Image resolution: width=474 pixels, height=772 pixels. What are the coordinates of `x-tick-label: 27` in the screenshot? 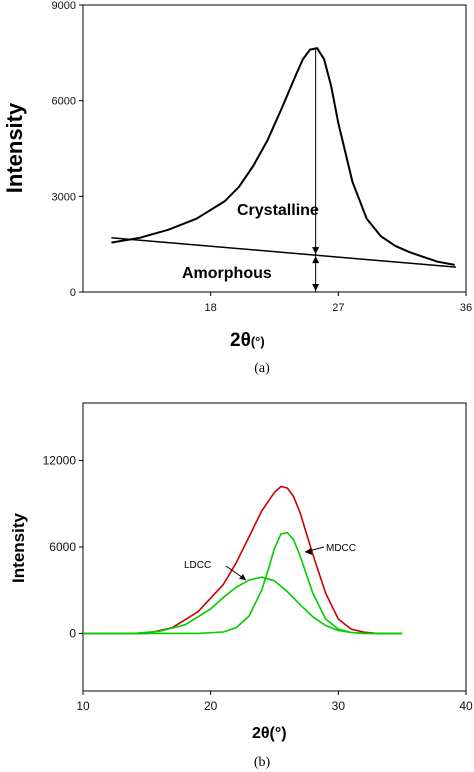 It's located at (338, 308).